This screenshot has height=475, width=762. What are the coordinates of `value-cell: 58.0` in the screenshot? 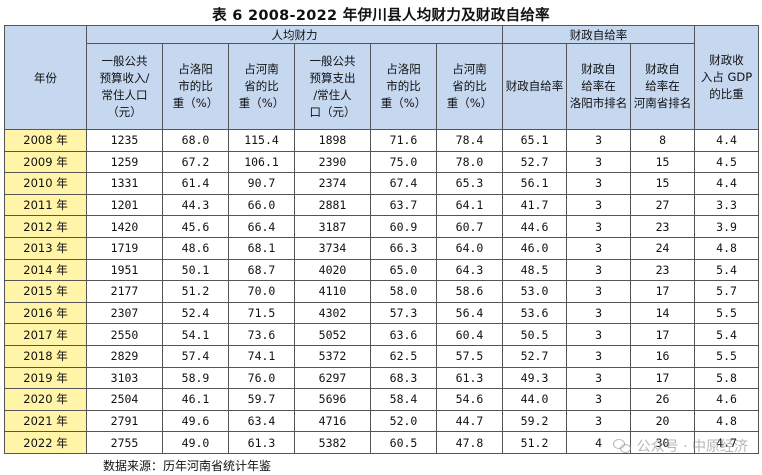 It's located at (403, 291).